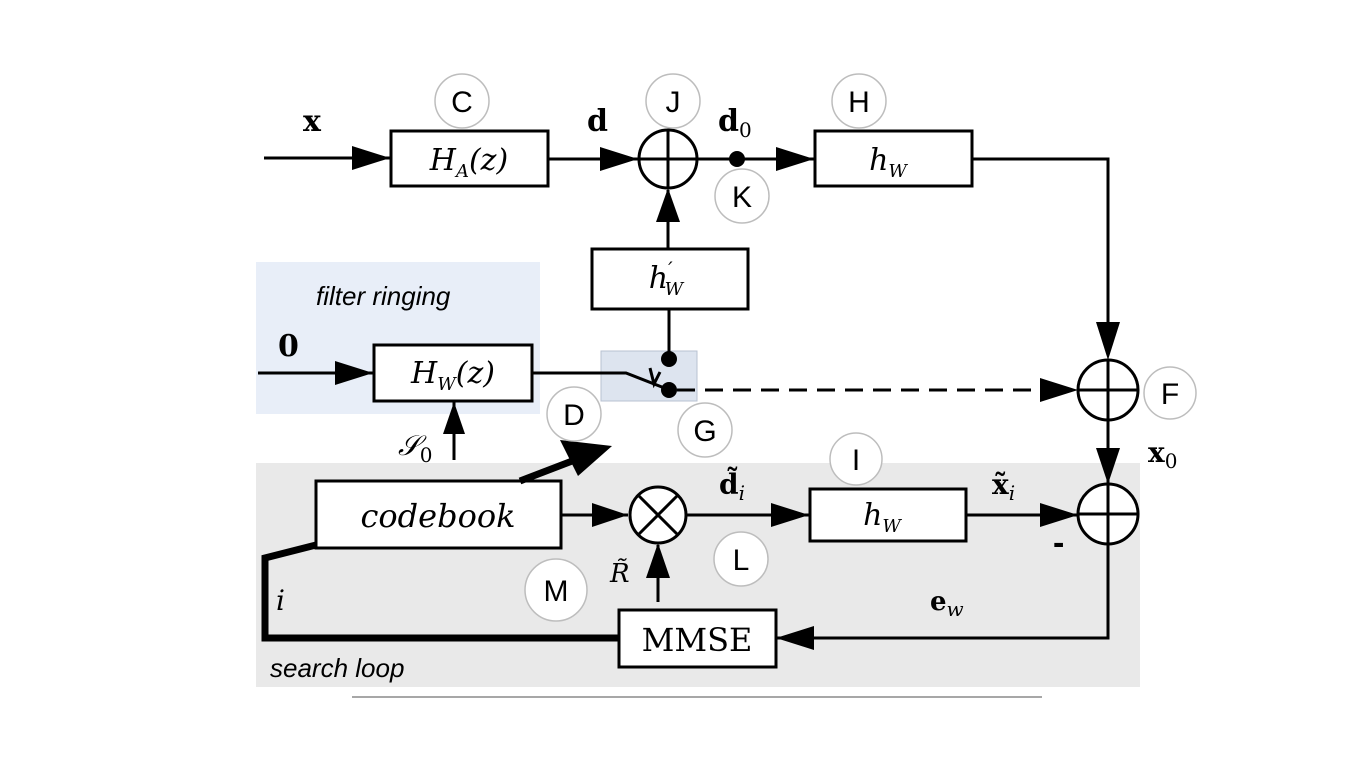 The image size is (1366, 768). I want to click on marker-l: L, so click(741, 559).